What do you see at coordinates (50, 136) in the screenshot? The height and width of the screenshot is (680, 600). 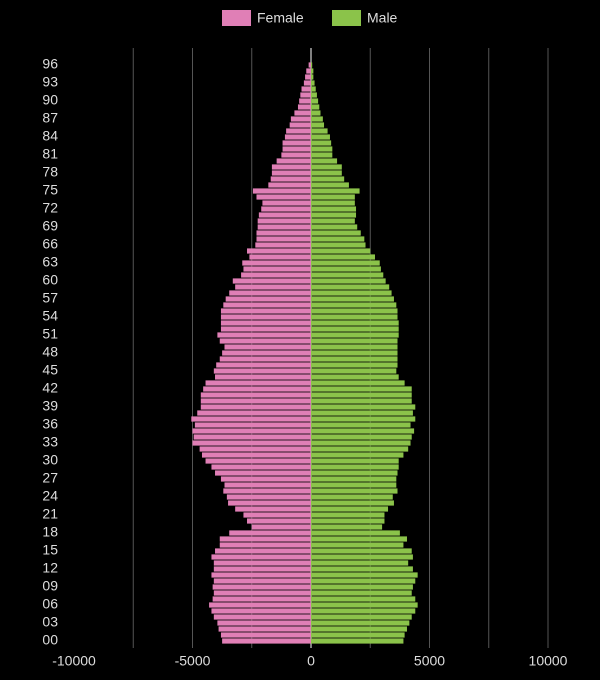 I see `y-tick-label: 84` at bounding box center [50, 136].